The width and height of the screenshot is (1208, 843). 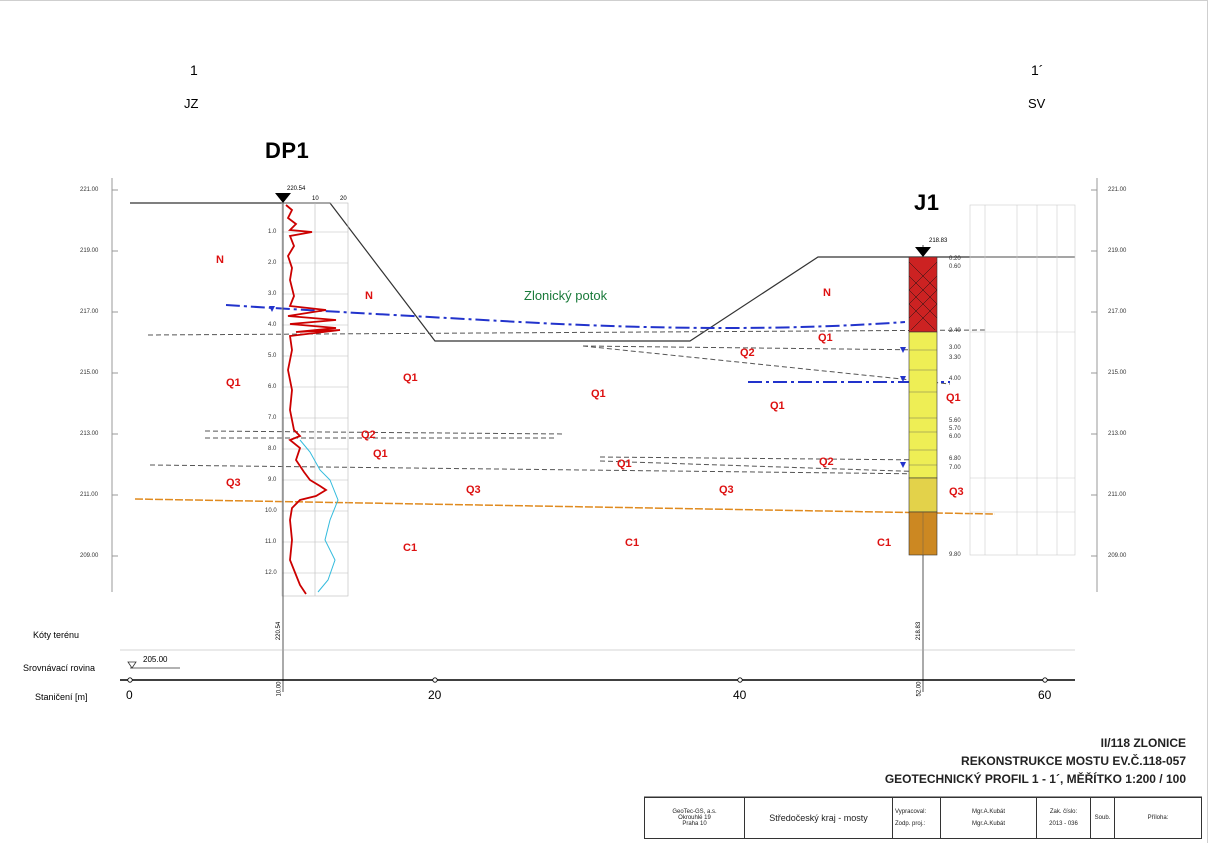 I want to click on station-60: 60, so click(x=1045, y=695).